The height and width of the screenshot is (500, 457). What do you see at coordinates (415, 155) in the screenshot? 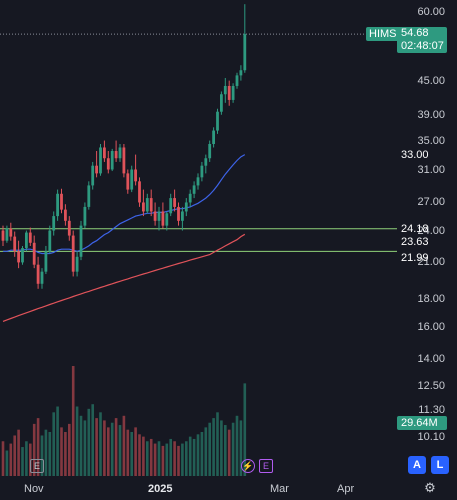
I see `ma-short-level-tag: 33.00` at bounding box center [415, 155].